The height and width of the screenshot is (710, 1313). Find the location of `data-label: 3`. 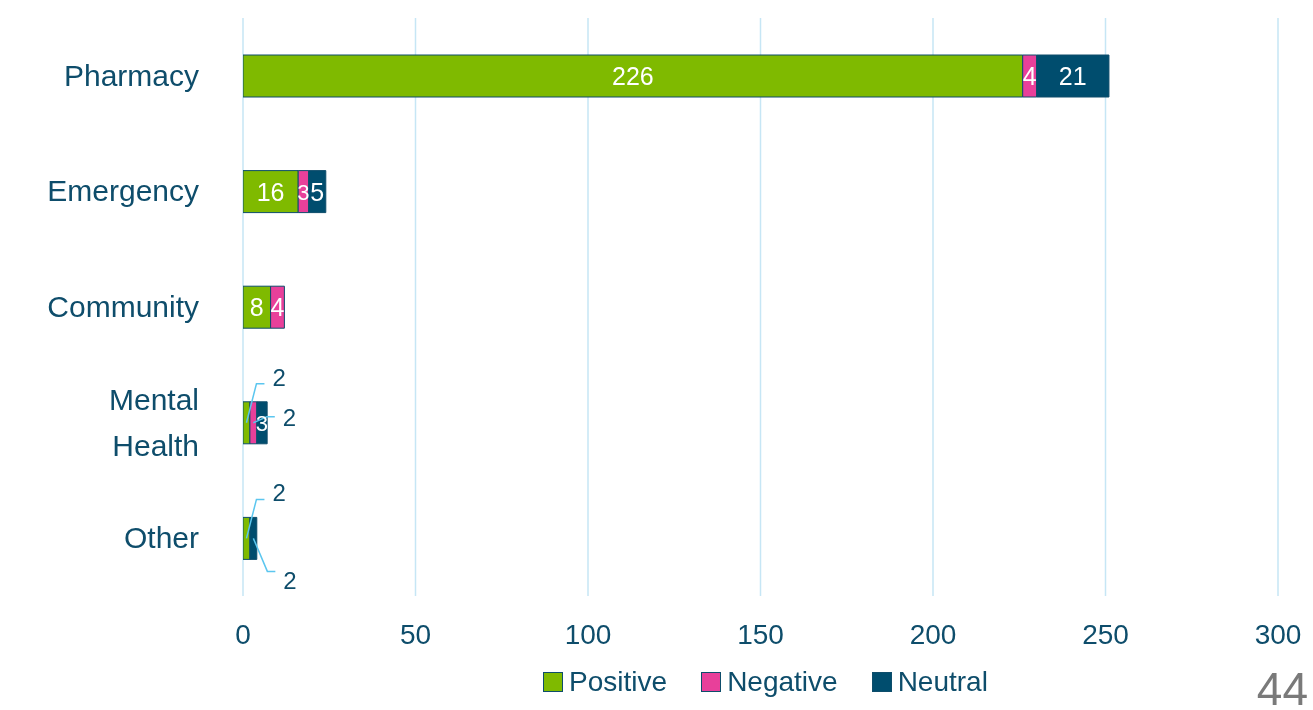

data-label: 3 is located at coordinates (262, 423).